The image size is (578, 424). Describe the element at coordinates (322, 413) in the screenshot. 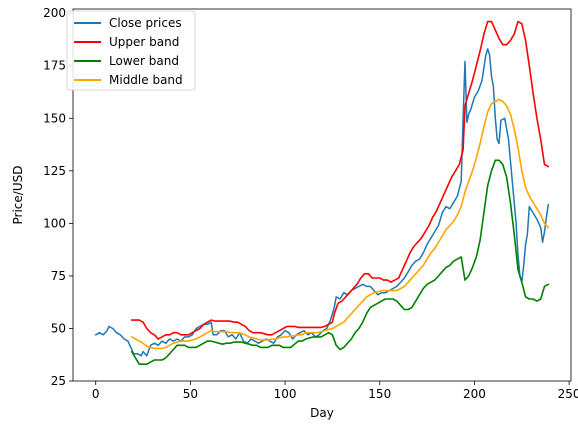

I see `x-axis-label: Day` at that location.